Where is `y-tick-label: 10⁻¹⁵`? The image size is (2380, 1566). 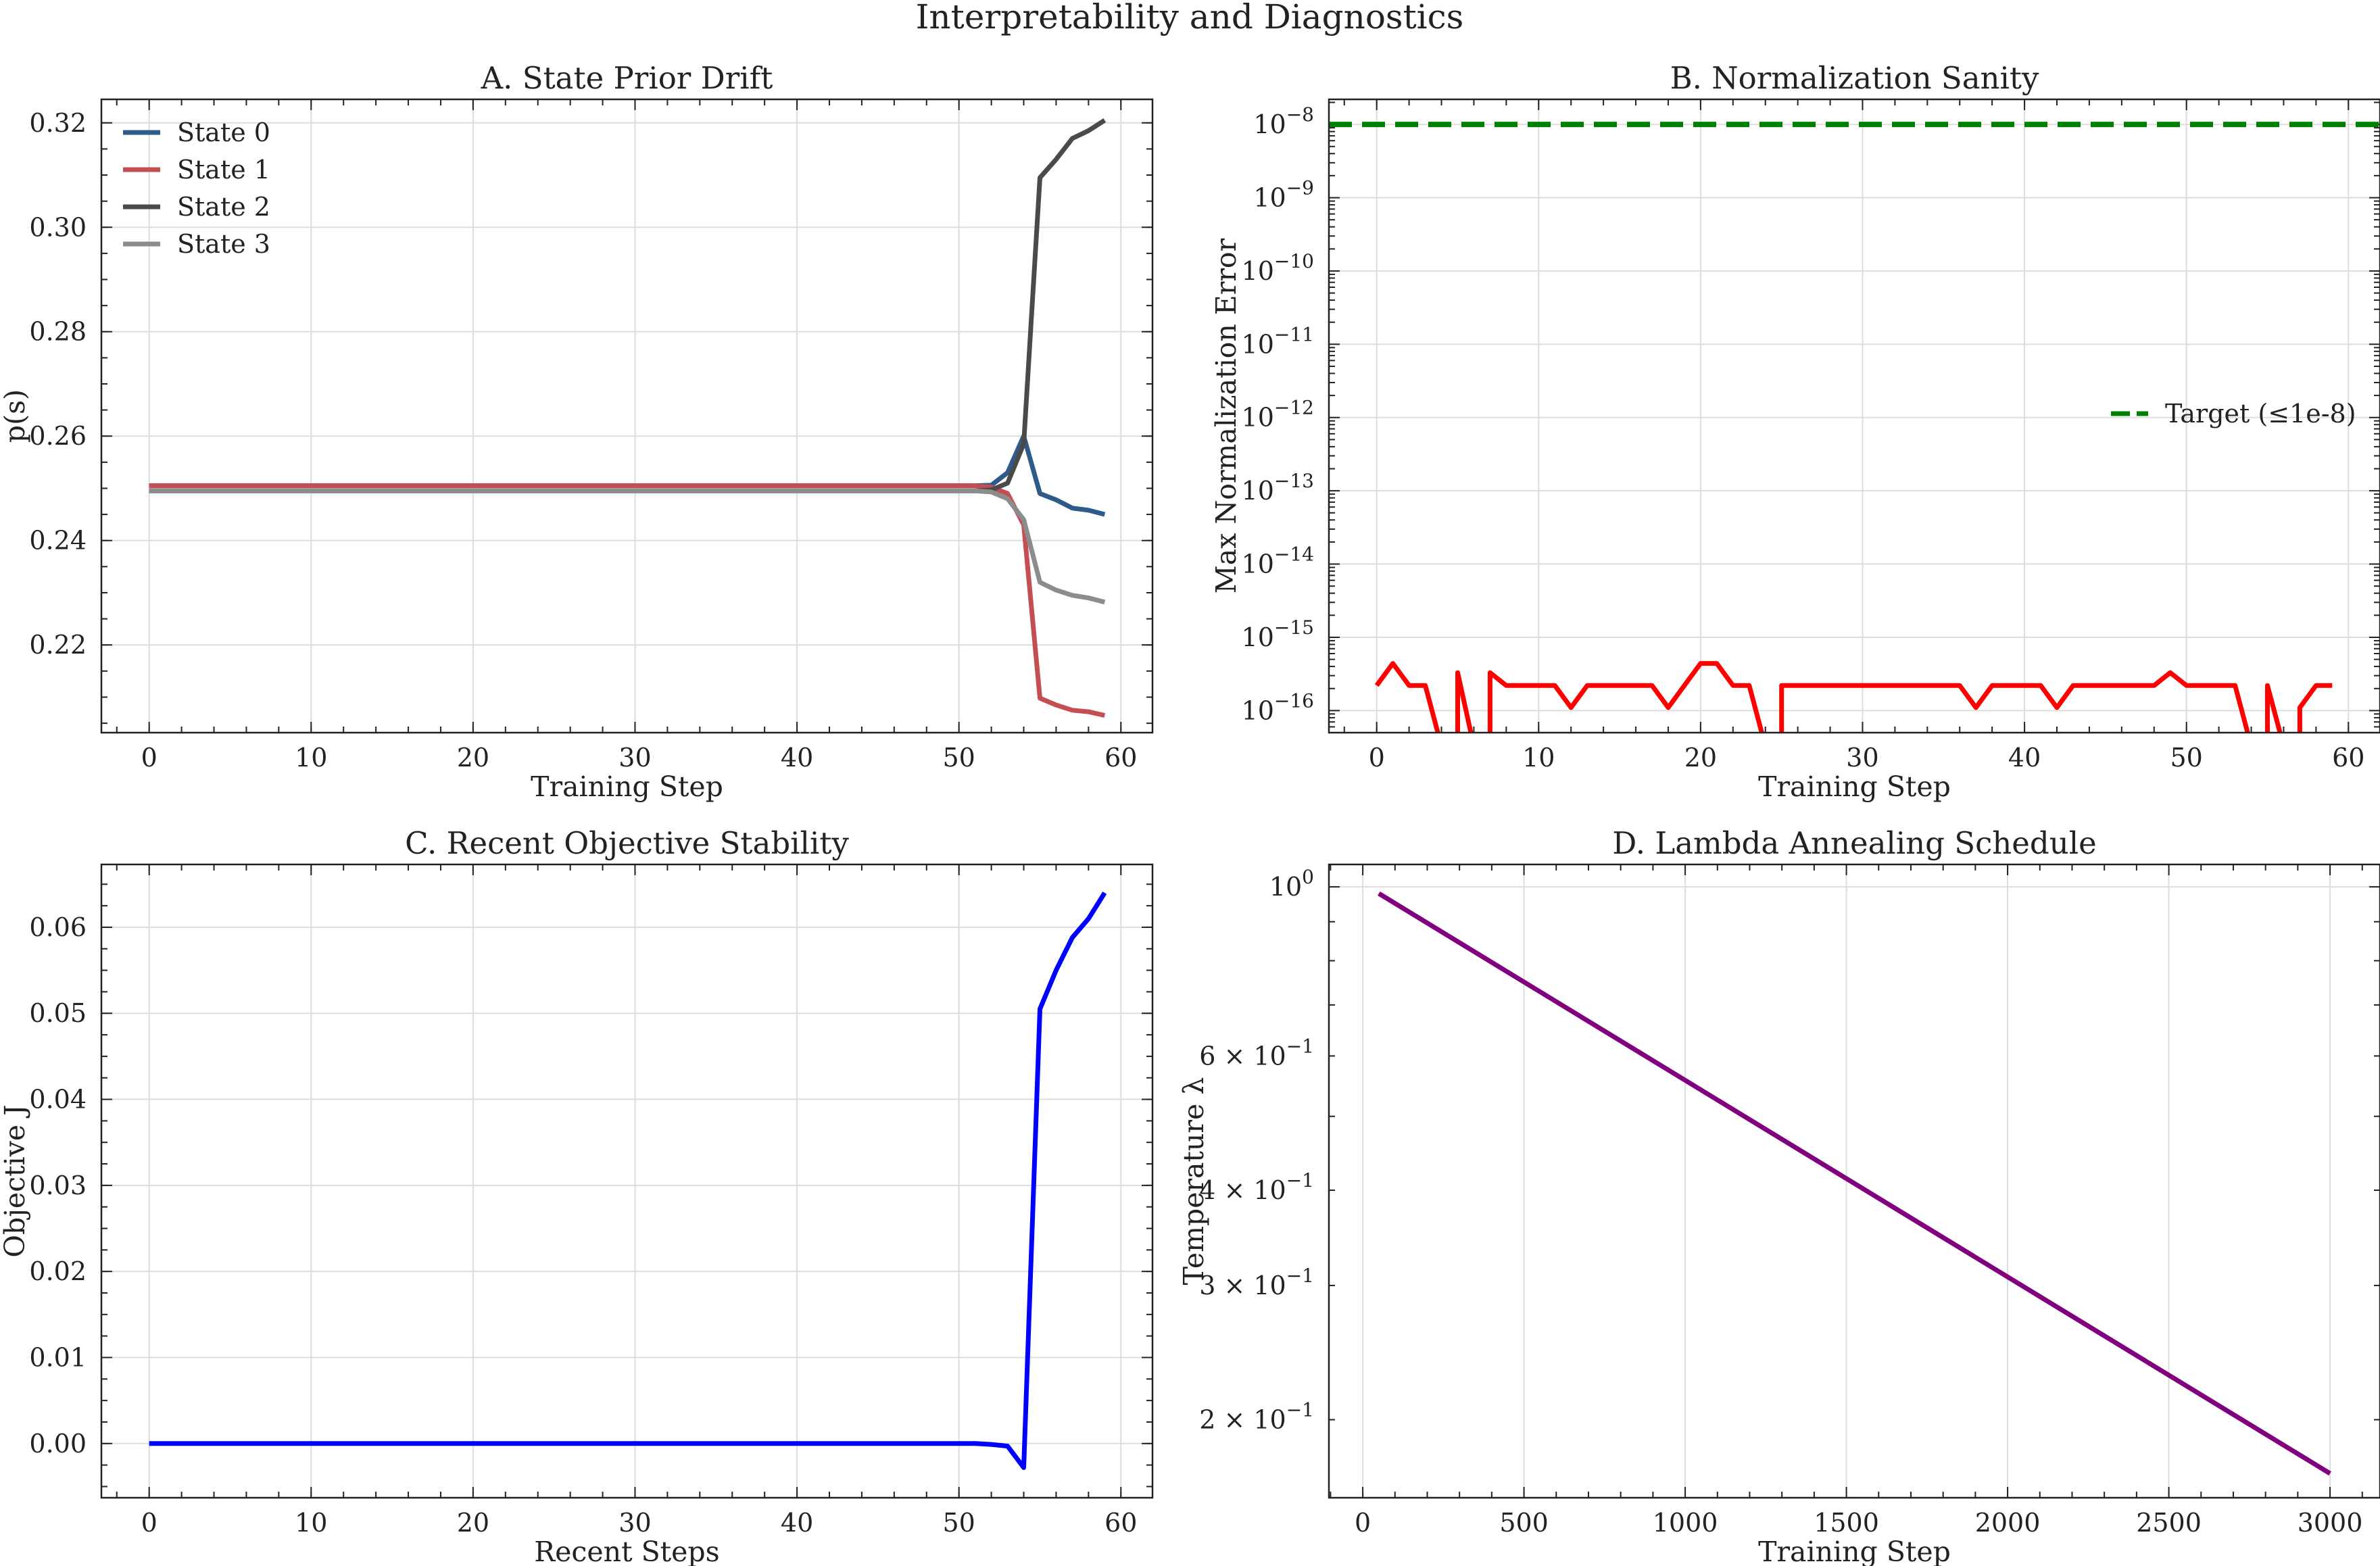 y-tick-label: 10⁻¹⁵ is located at coordinates (1278, 634).